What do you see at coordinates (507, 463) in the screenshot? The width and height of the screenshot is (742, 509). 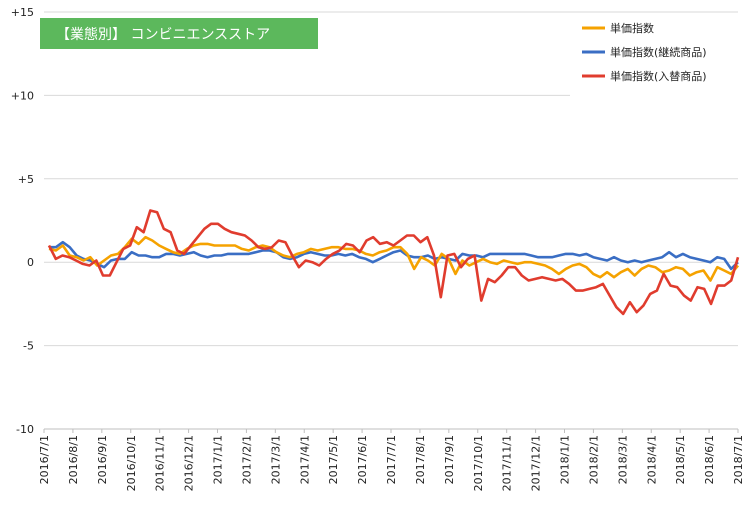 I see `x-tick-label: 2017/11/1` at bounding box center [507, 463].